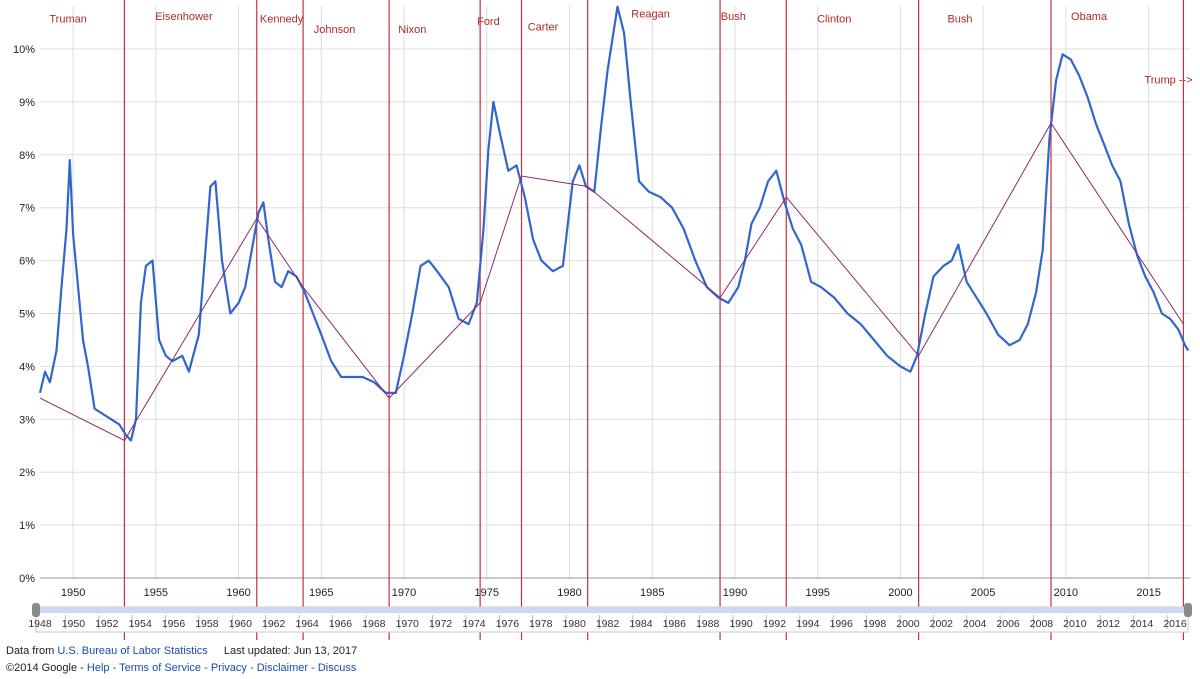  I want to click on y-tick-label: 0%, so click(27, 579).